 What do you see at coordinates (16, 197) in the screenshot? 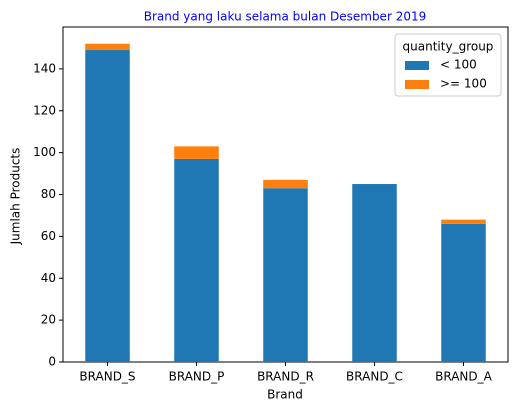
I see `y-axis-label: Jumlah Products` at bounding box center [16, 197].